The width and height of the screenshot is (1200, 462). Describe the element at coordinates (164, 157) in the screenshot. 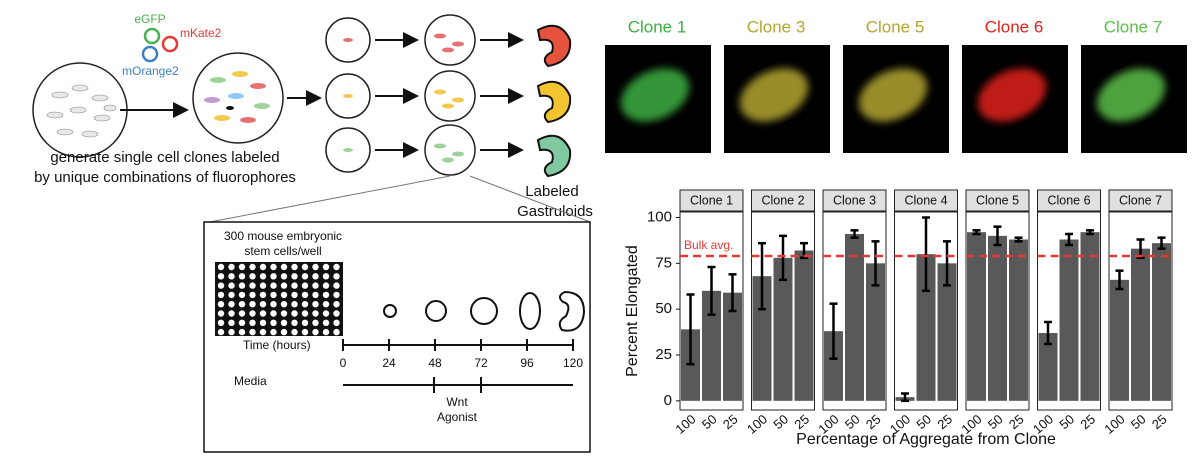

I see `caption: generate single cell clones labeled` at that location.